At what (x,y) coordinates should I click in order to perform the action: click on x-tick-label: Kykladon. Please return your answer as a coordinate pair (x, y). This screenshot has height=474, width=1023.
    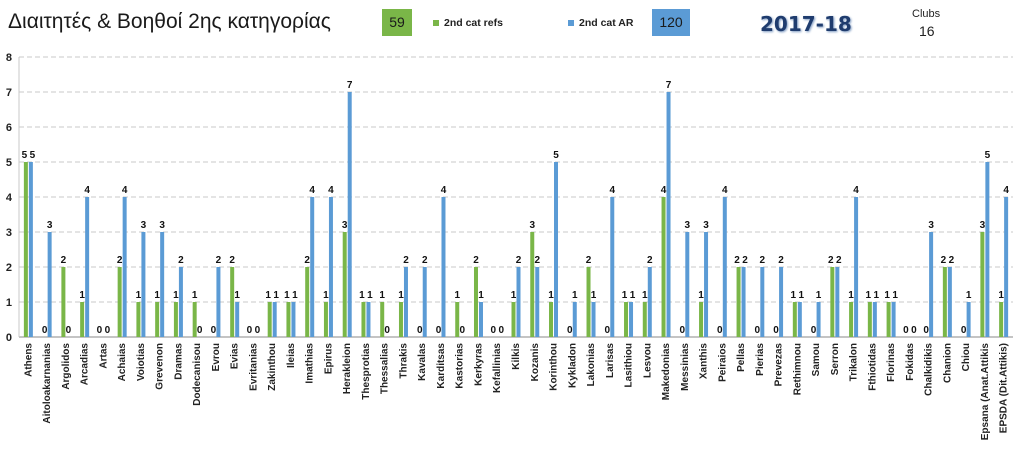
    Looking at the image, I should click on (572, 365).